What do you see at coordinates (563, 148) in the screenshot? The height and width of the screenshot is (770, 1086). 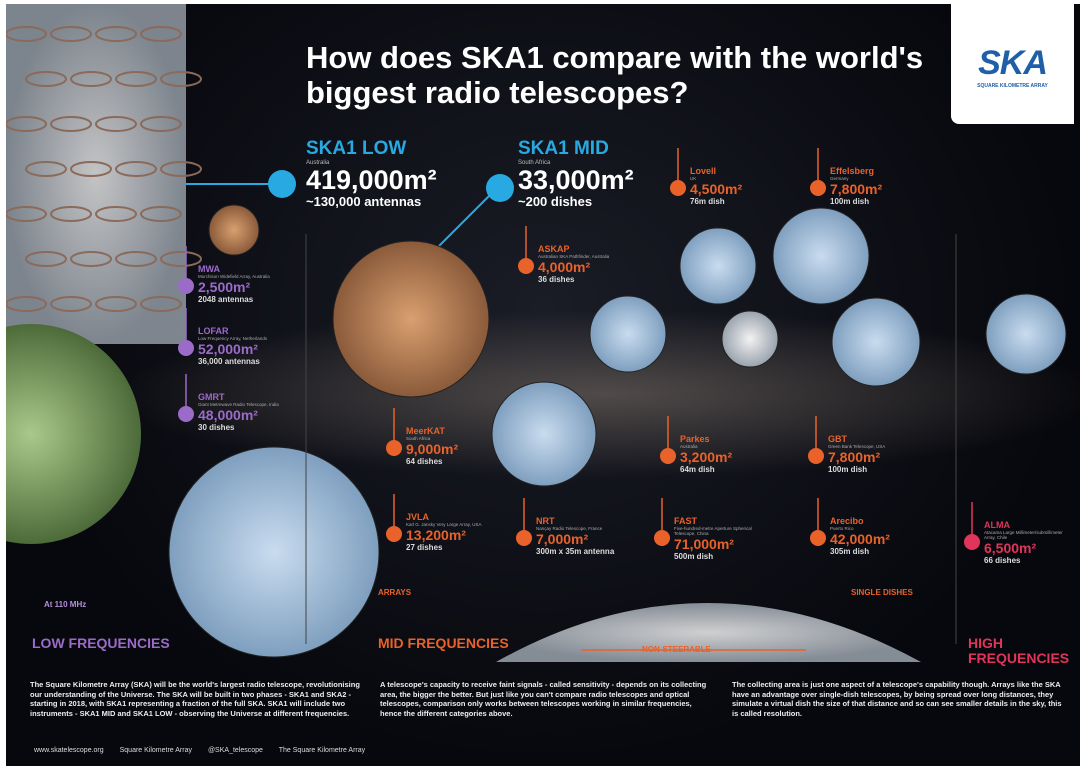 I see `name: SKA1 MID` at bounding box center [563, 148].